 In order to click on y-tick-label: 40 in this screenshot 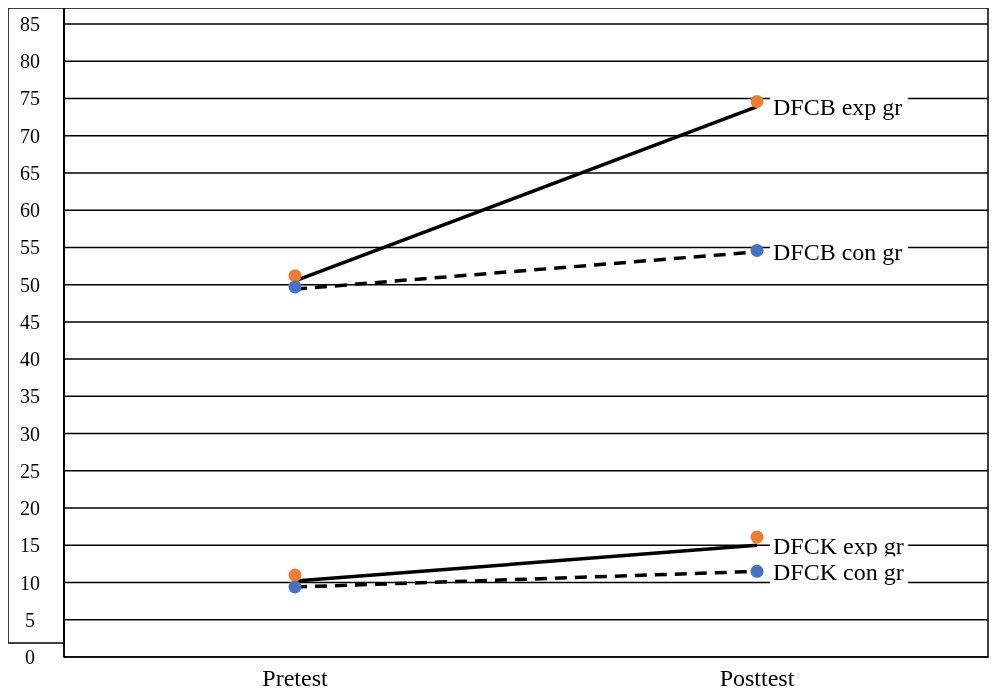, I will do `click(30, 359)`.